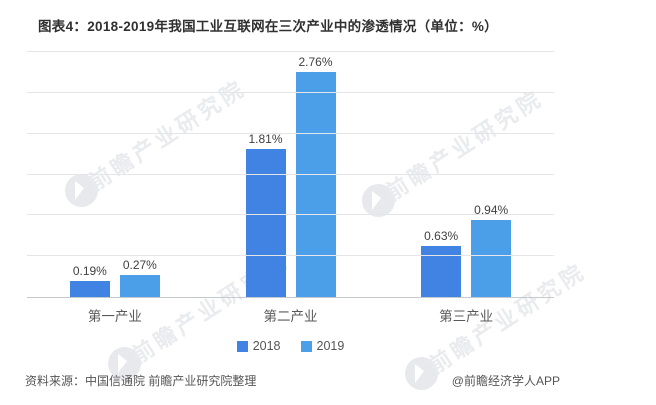 This screenshot has height=405, width=656. I want to click on bar-cell-2018: 0.19%, so click(89, 174).